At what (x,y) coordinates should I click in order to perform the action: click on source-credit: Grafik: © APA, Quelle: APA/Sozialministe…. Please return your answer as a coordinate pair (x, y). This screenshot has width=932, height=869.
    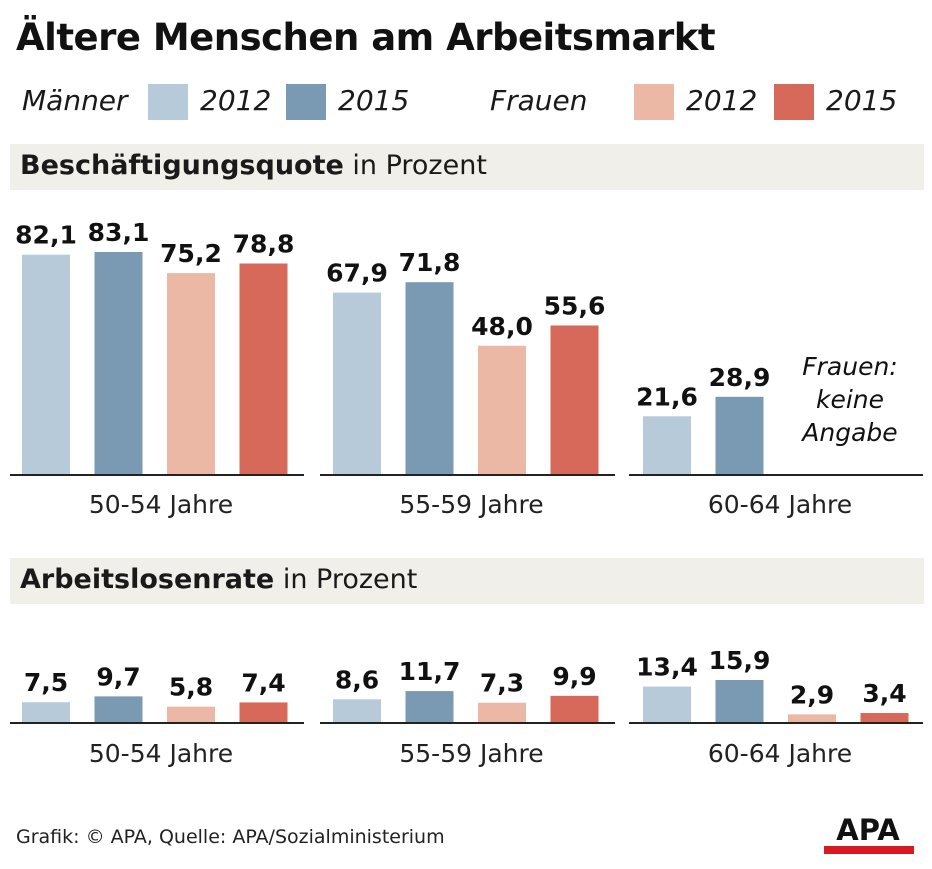
    Looking at the image, I should click on (230, 837).